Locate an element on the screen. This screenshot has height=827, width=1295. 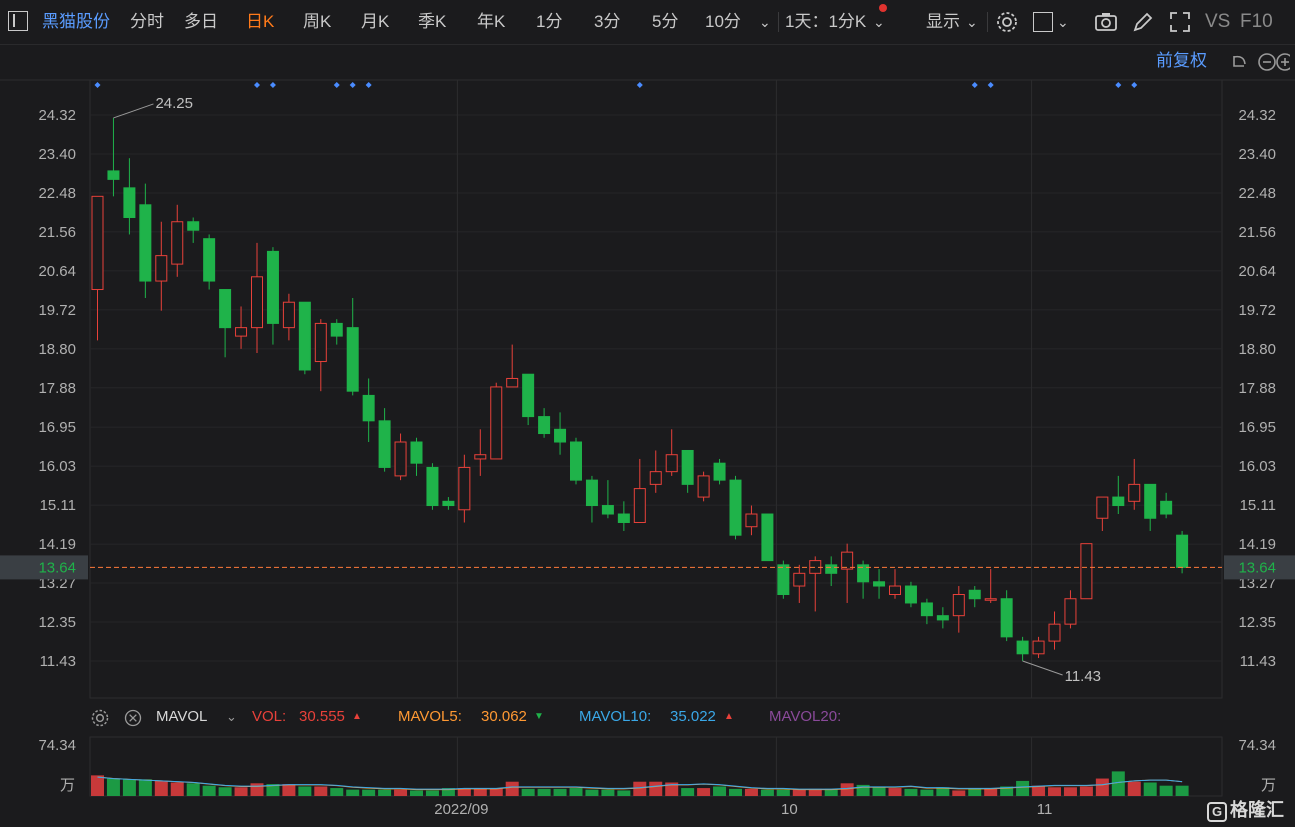
adjust-mode-button: 前复权 is located at coordinates (1181, 60).